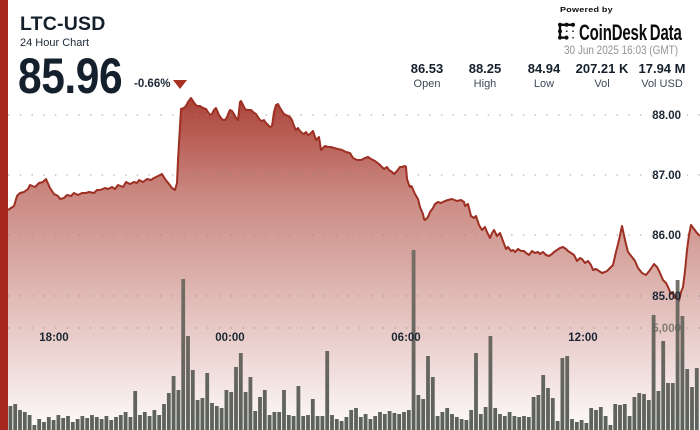  I want to click on svg-text: 86.00, so click(666, 236).